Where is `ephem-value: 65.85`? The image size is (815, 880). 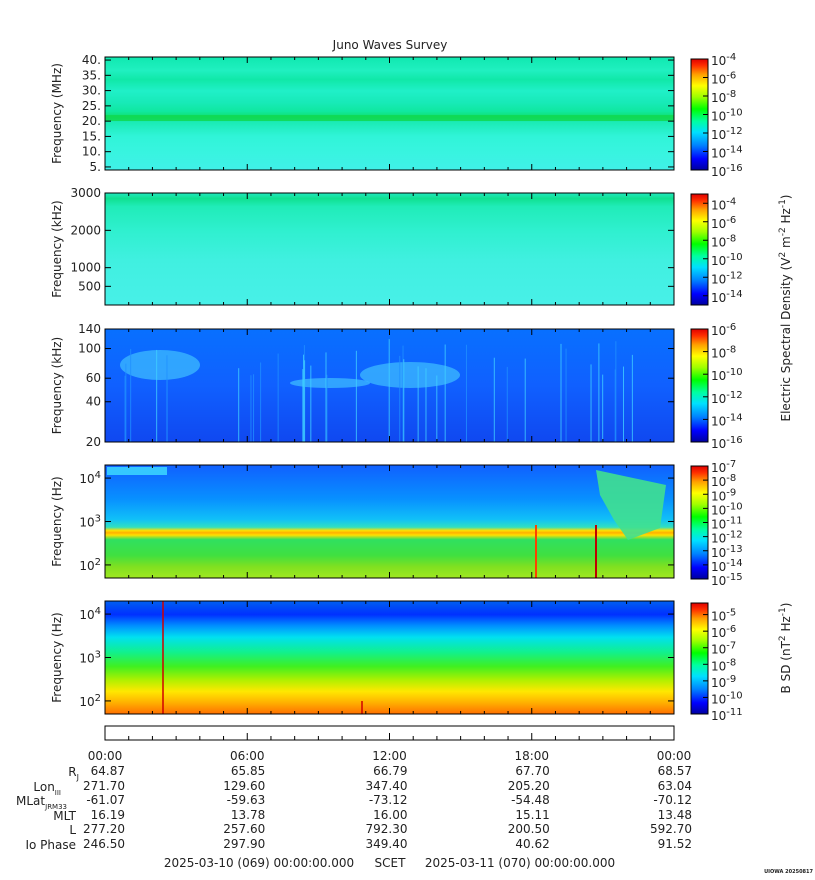
ephem-value: 65.85 is located at coordinates (248, 771).